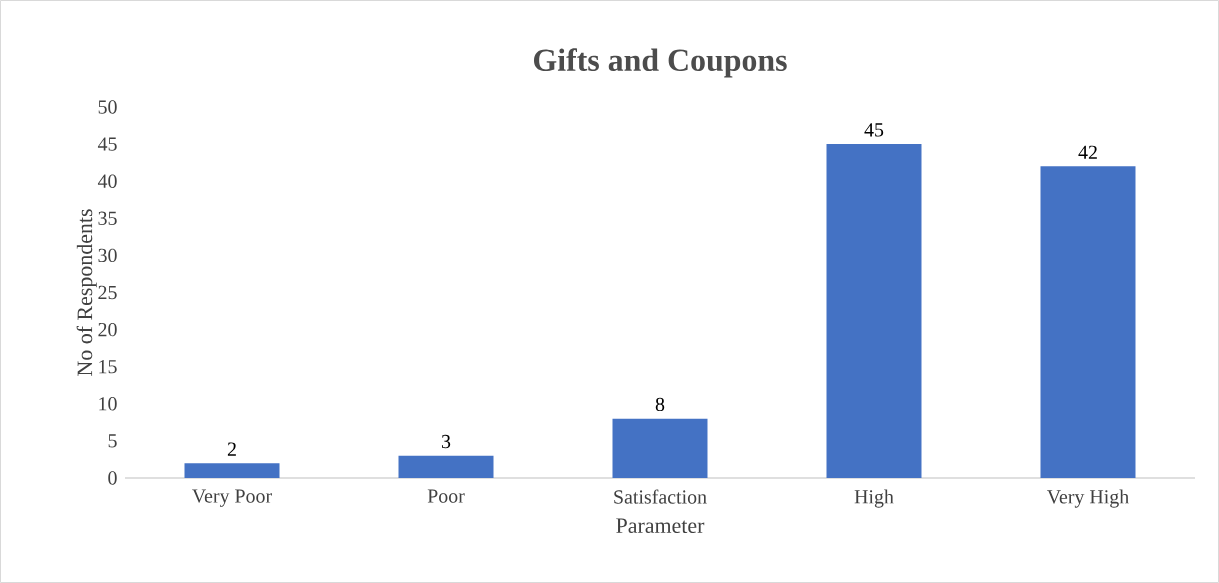 The image size is (1219, 583). Describe the element at coordinates (107, 107) in the screenshot. I see `y-tick-label: 50` at that location.